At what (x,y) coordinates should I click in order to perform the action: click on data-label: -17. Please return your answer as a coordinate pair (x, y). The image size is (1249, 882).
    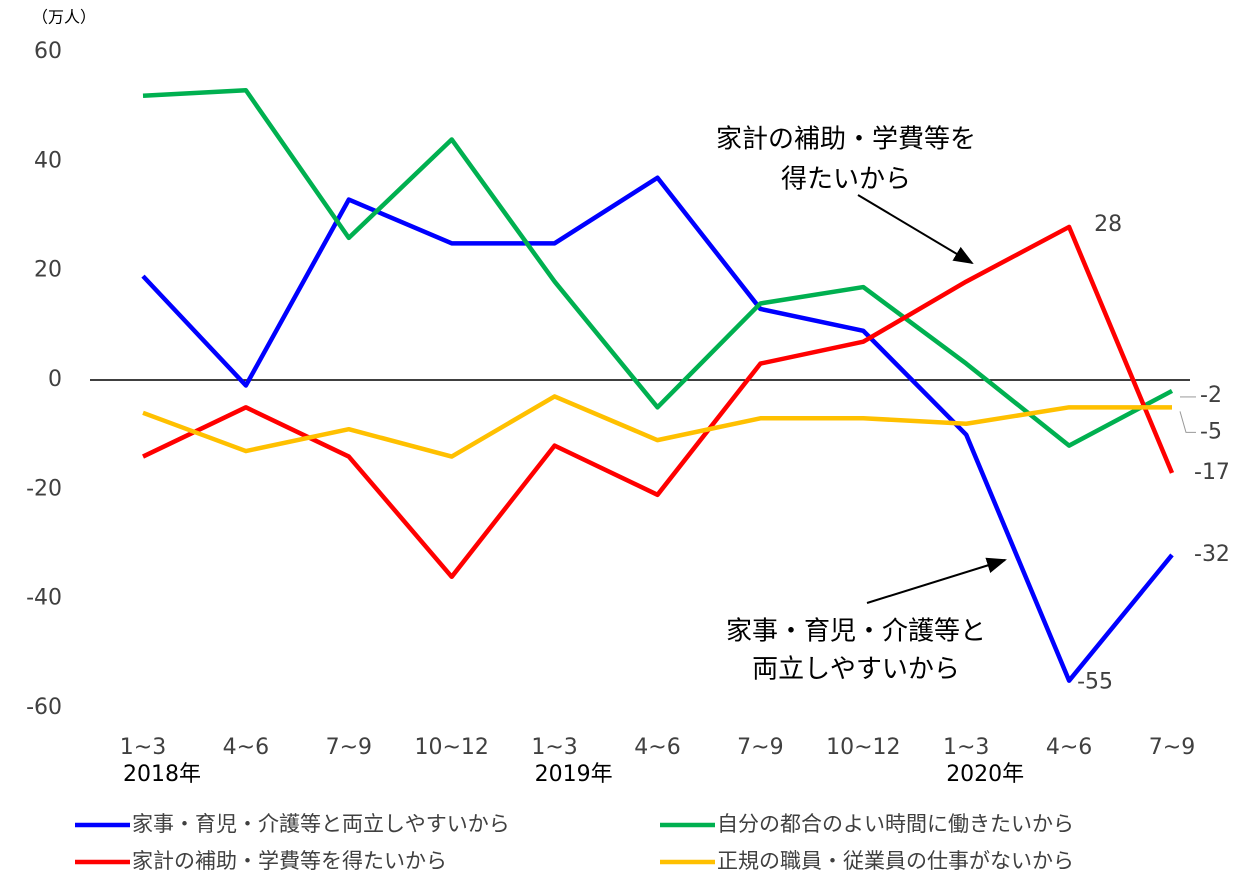
    Looking at the image, I should click on (1212, 472).